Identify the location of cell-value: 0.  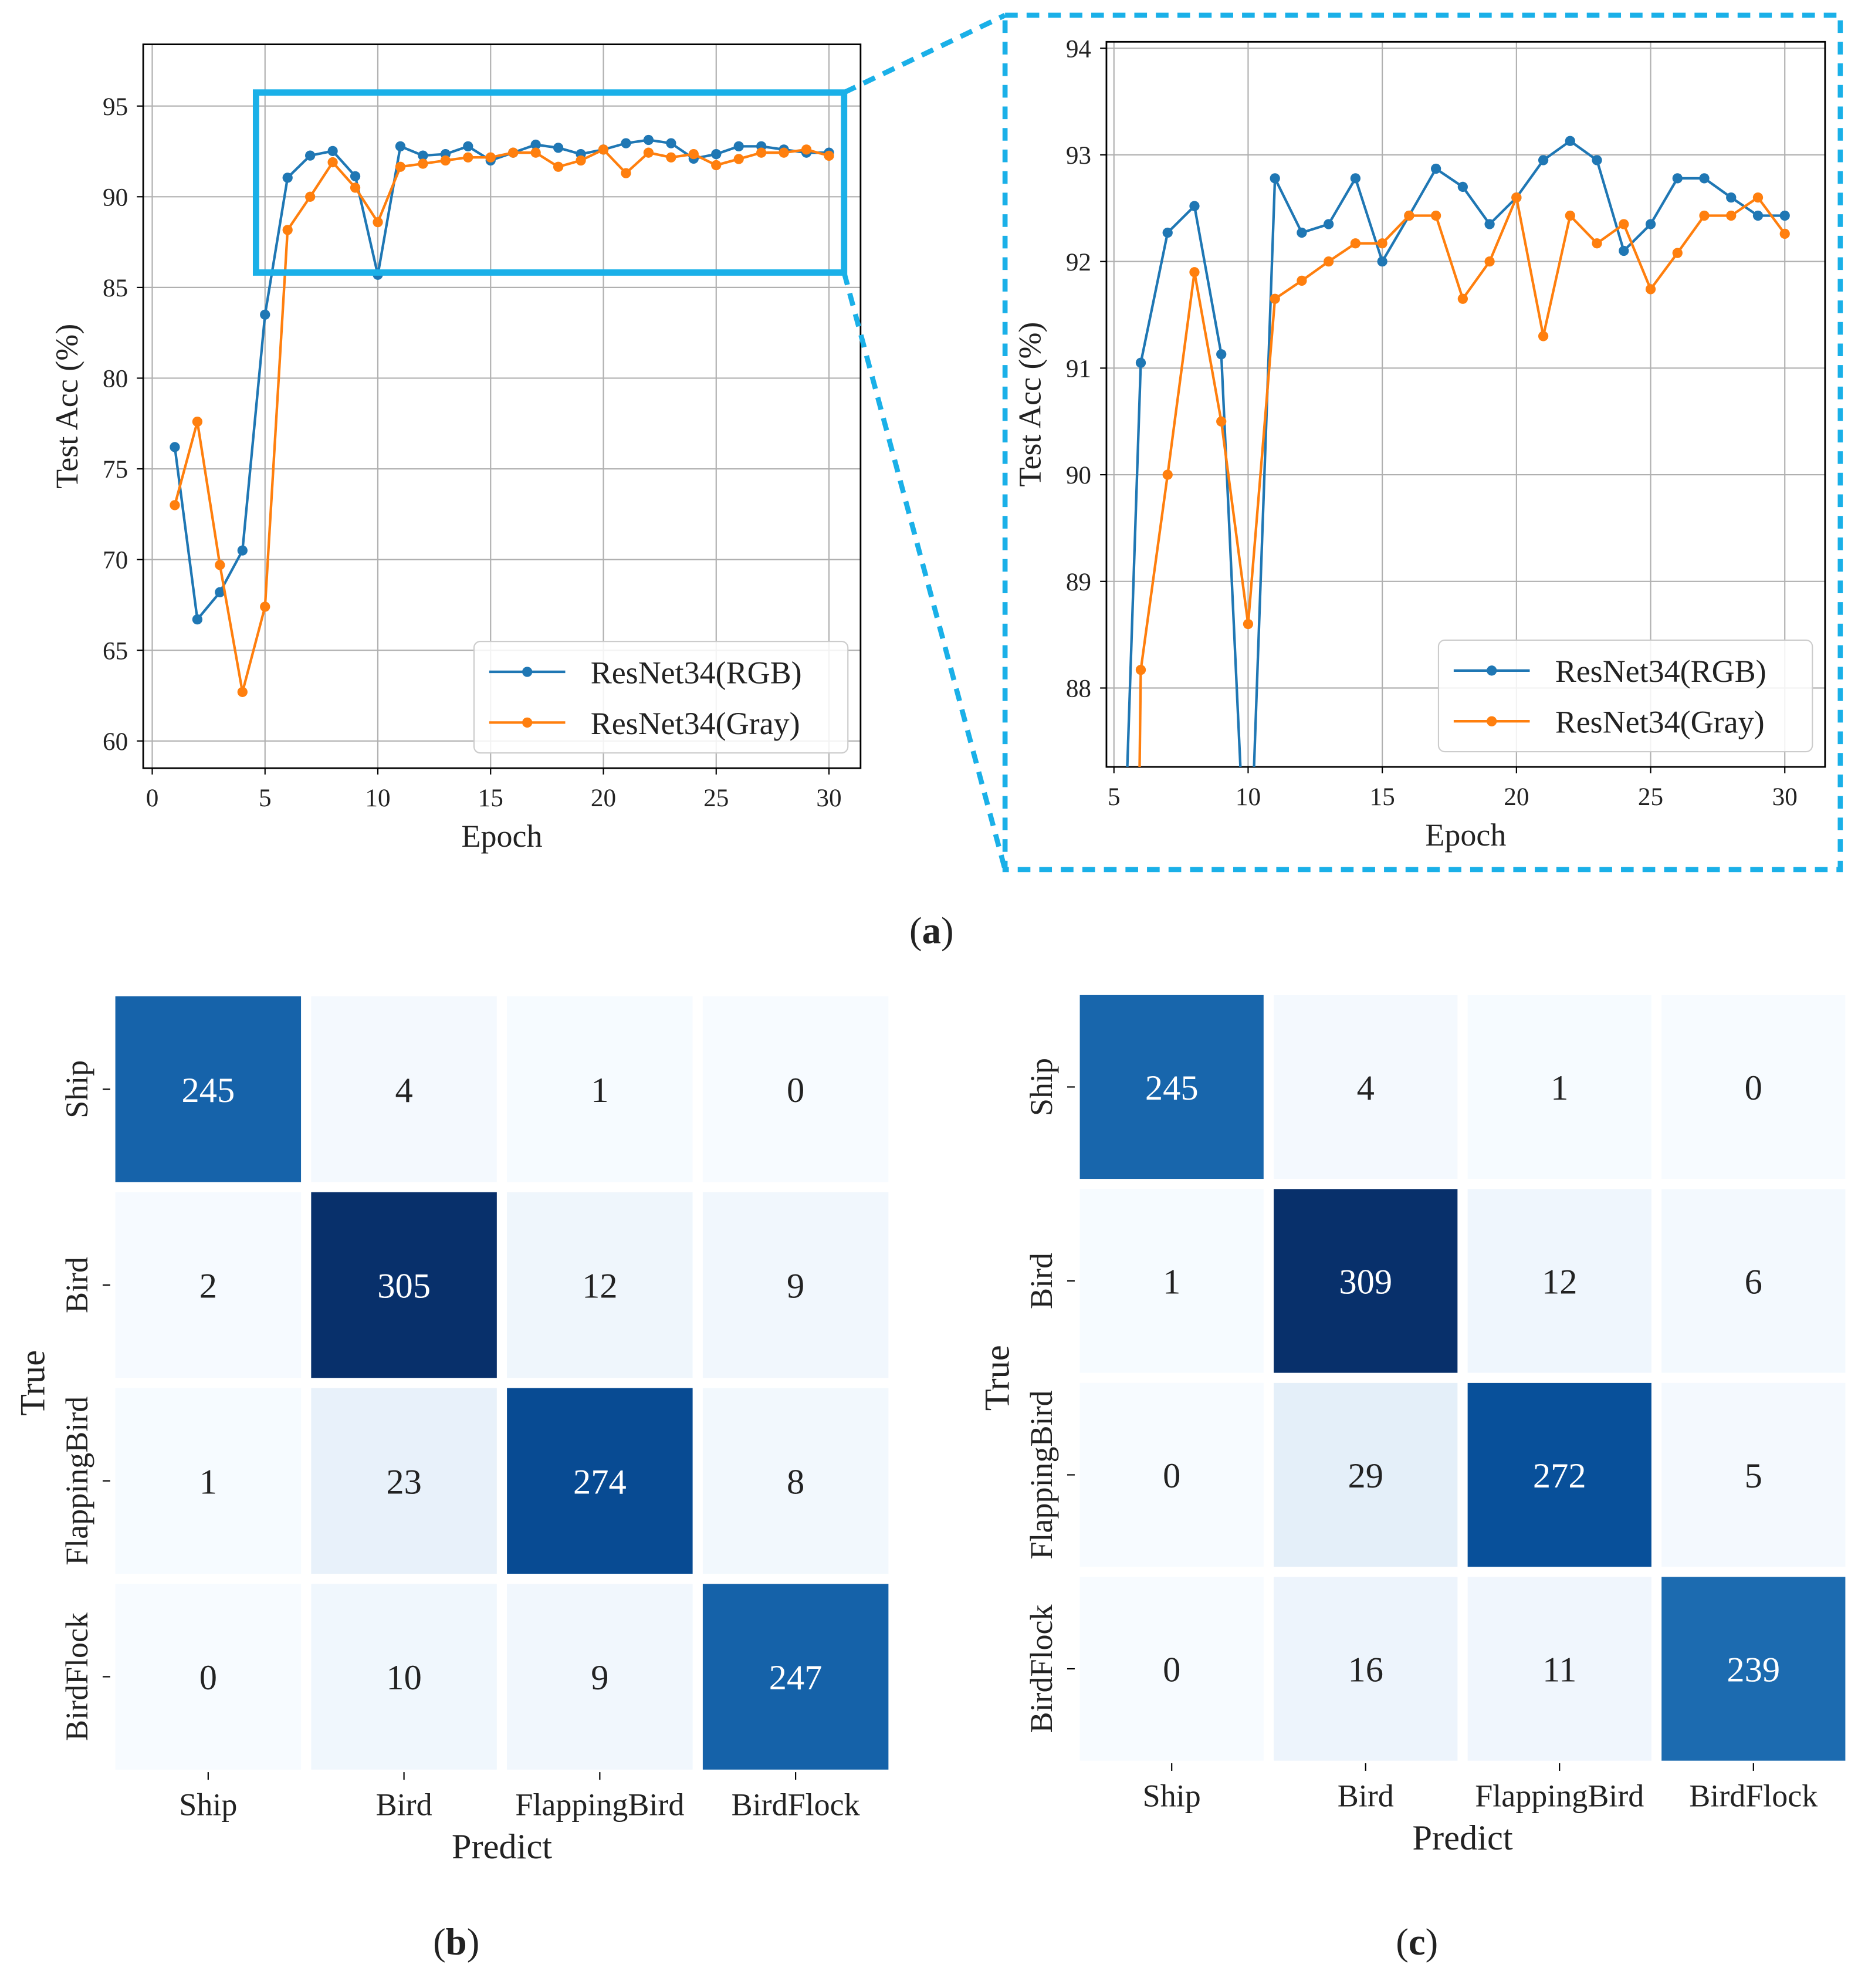
(795, 1090).